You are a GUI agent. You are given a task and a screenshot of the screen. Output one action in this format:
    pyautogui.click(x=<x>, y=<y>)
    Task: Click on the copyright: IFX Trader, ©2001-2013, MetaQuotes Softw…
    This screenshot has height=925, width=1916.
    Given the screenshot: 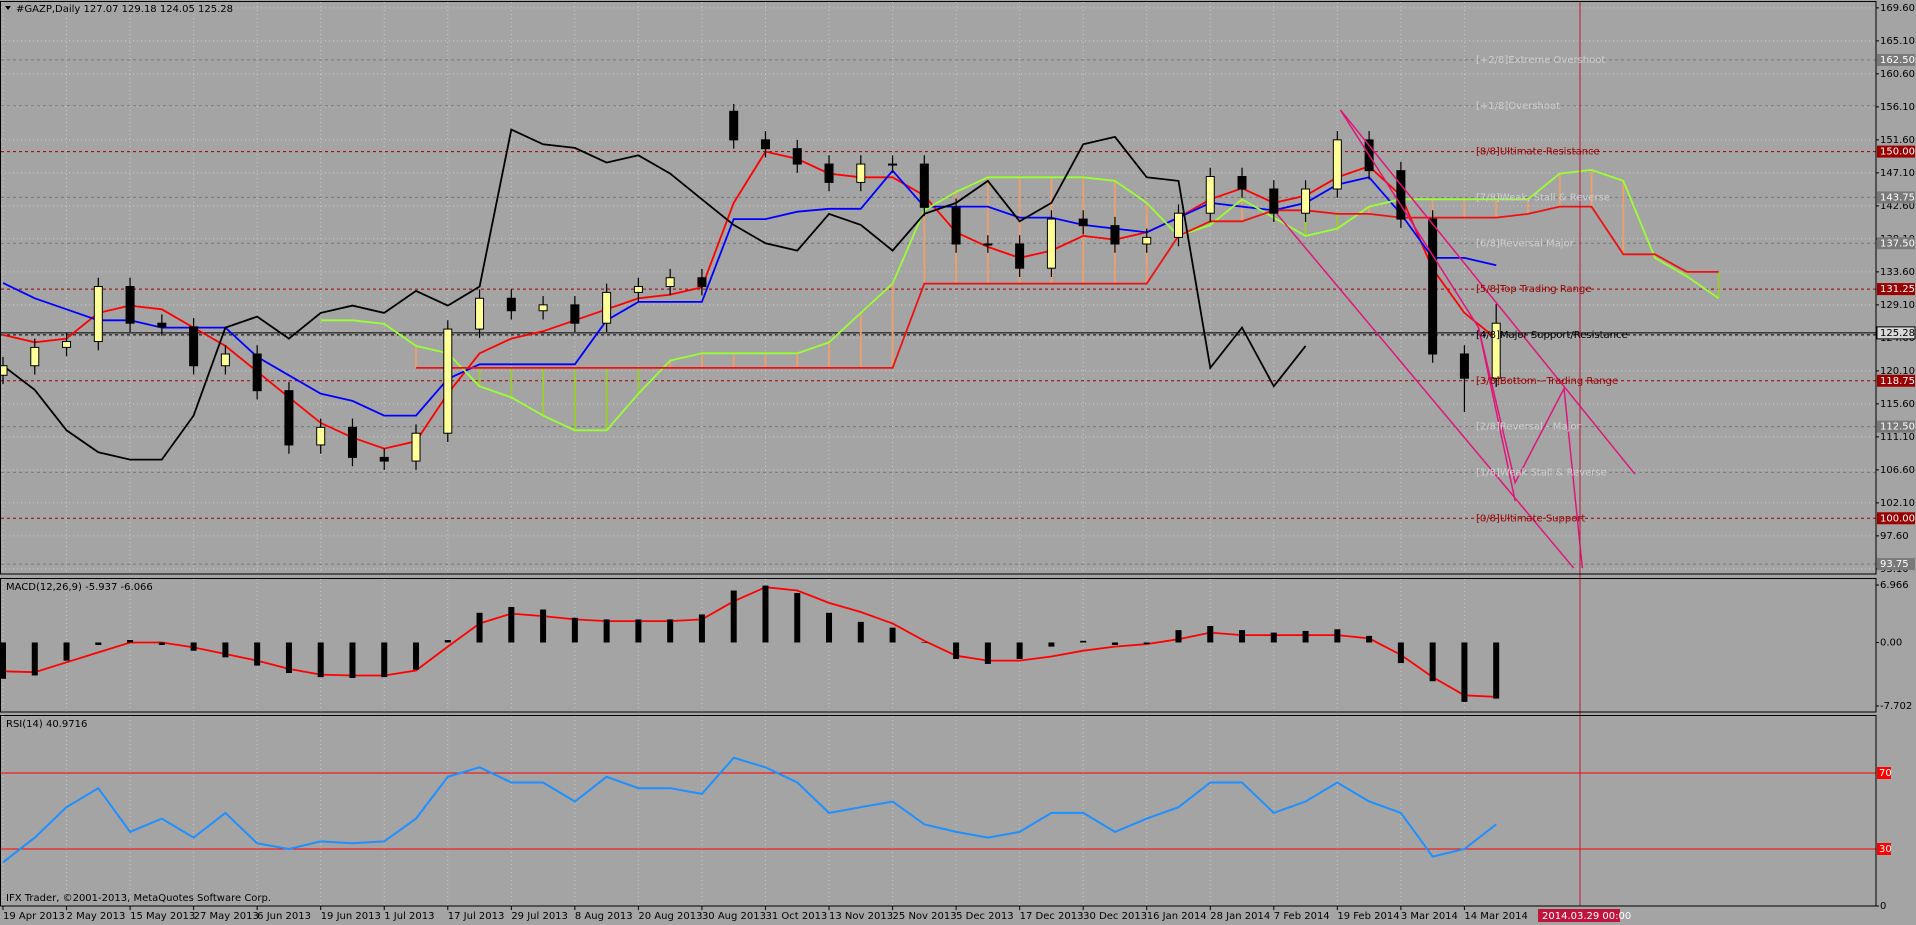 What is the action you would take?
    pyautogui.click(x=138, y=898)
    